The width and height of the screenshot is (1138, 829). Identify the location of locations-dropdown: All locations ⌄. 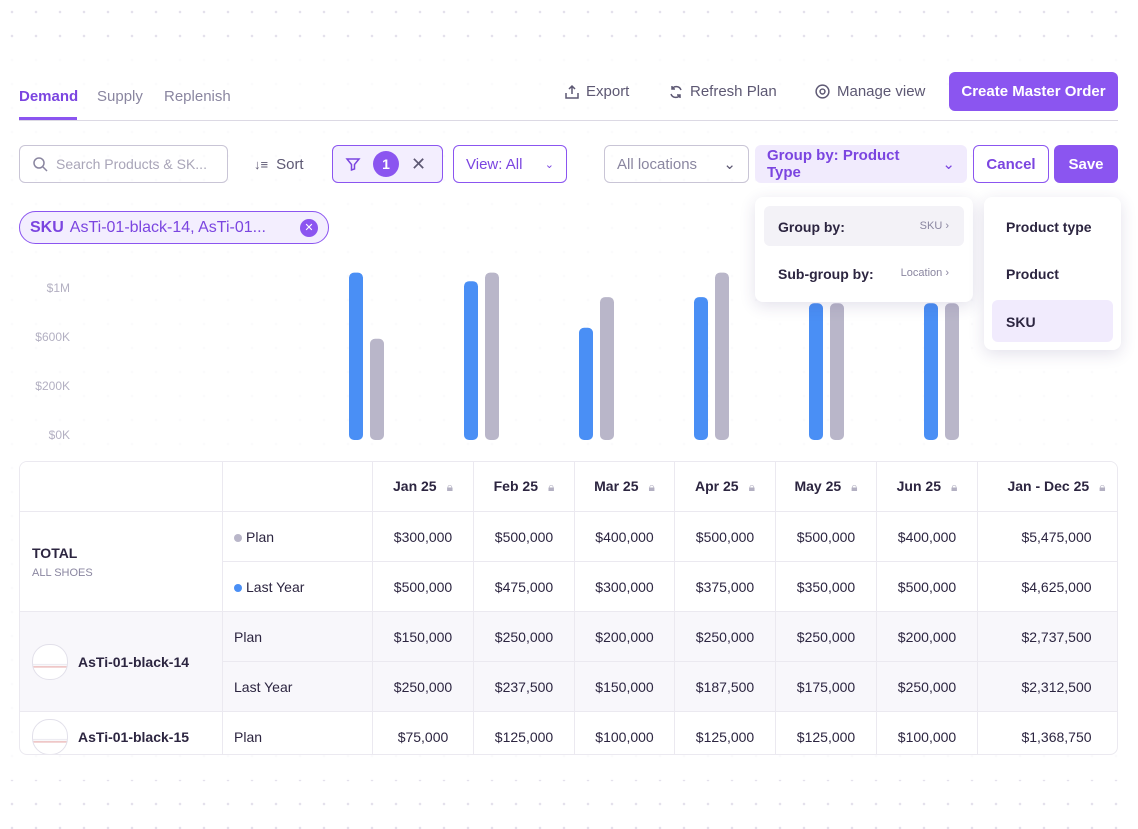
(676, 164).